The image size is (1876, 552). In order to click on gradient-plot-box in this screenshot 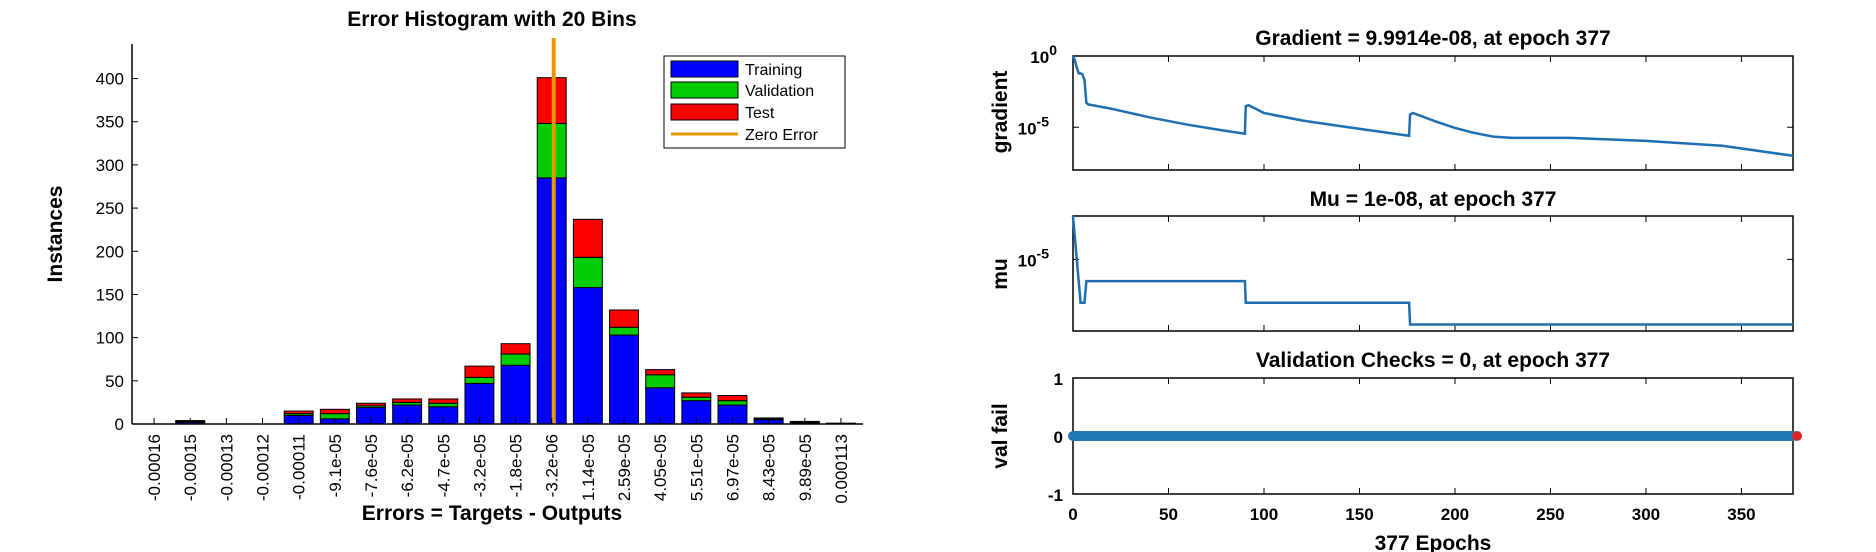, I will do `click(1433, 113)`.